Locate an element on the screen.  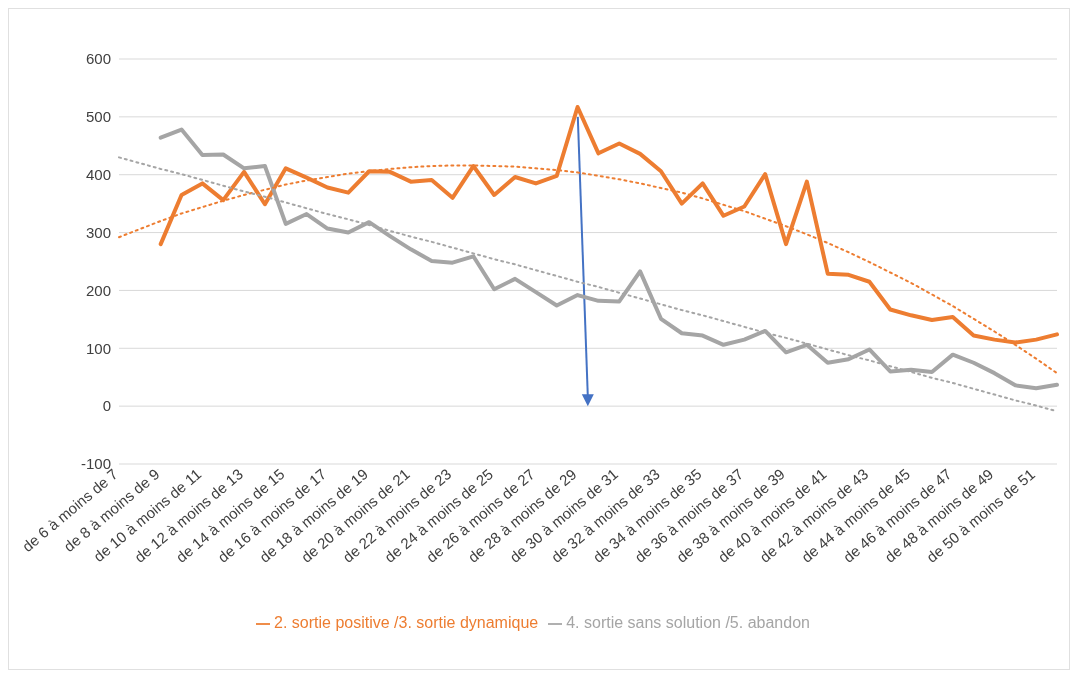
y-tick-label: 200 is located at coordinates (98, 290).